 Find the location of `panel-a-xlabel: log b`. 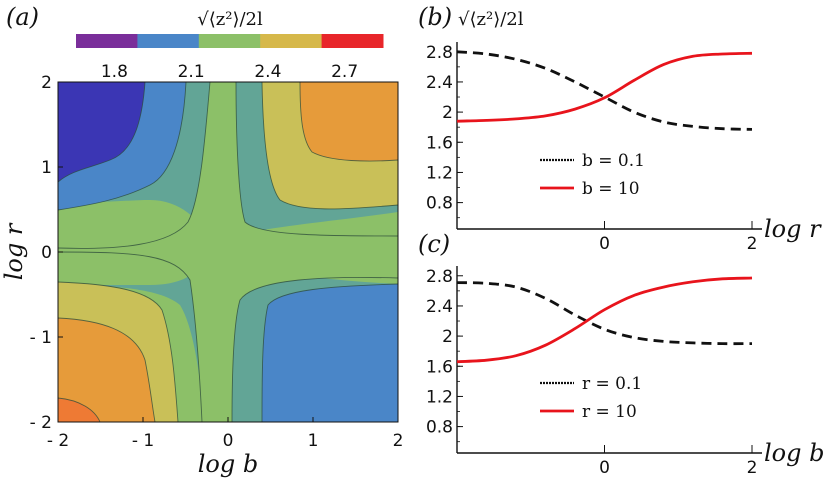

panel-a-xlabel: log b is located at coordinates (228, 464).